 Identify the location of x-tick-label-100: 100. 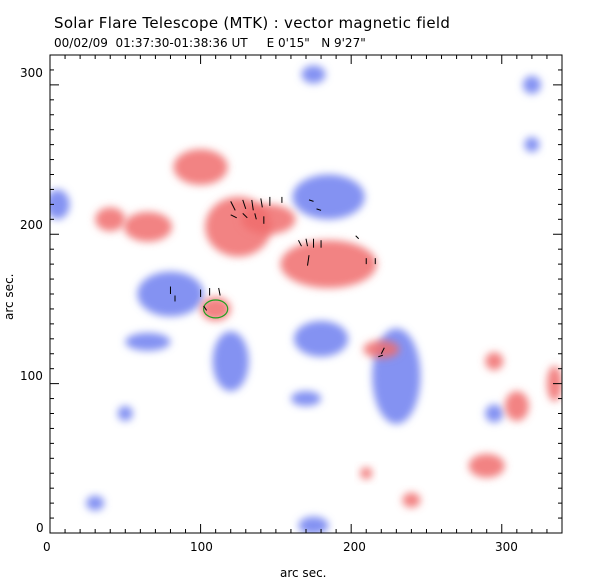
(201, 547).